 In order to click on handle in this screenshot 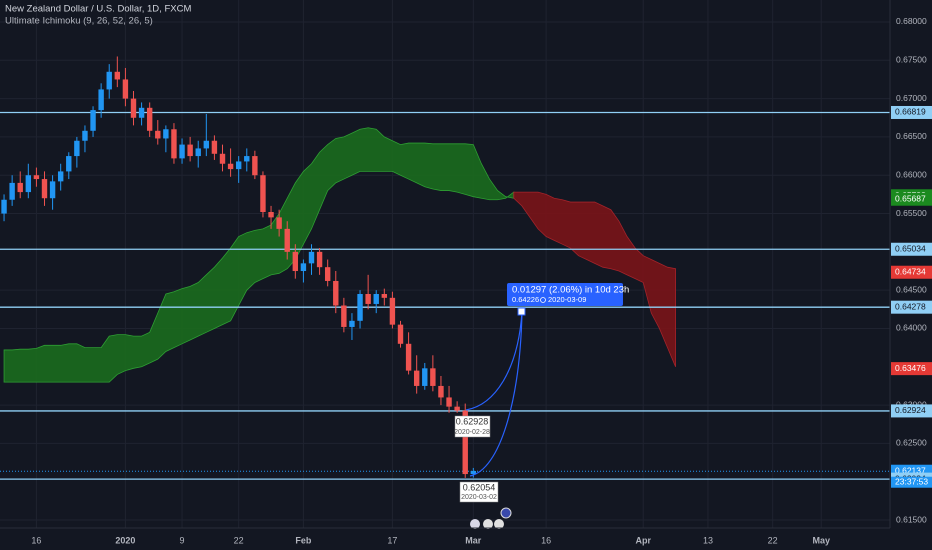, I will do `click(521, 311)`.